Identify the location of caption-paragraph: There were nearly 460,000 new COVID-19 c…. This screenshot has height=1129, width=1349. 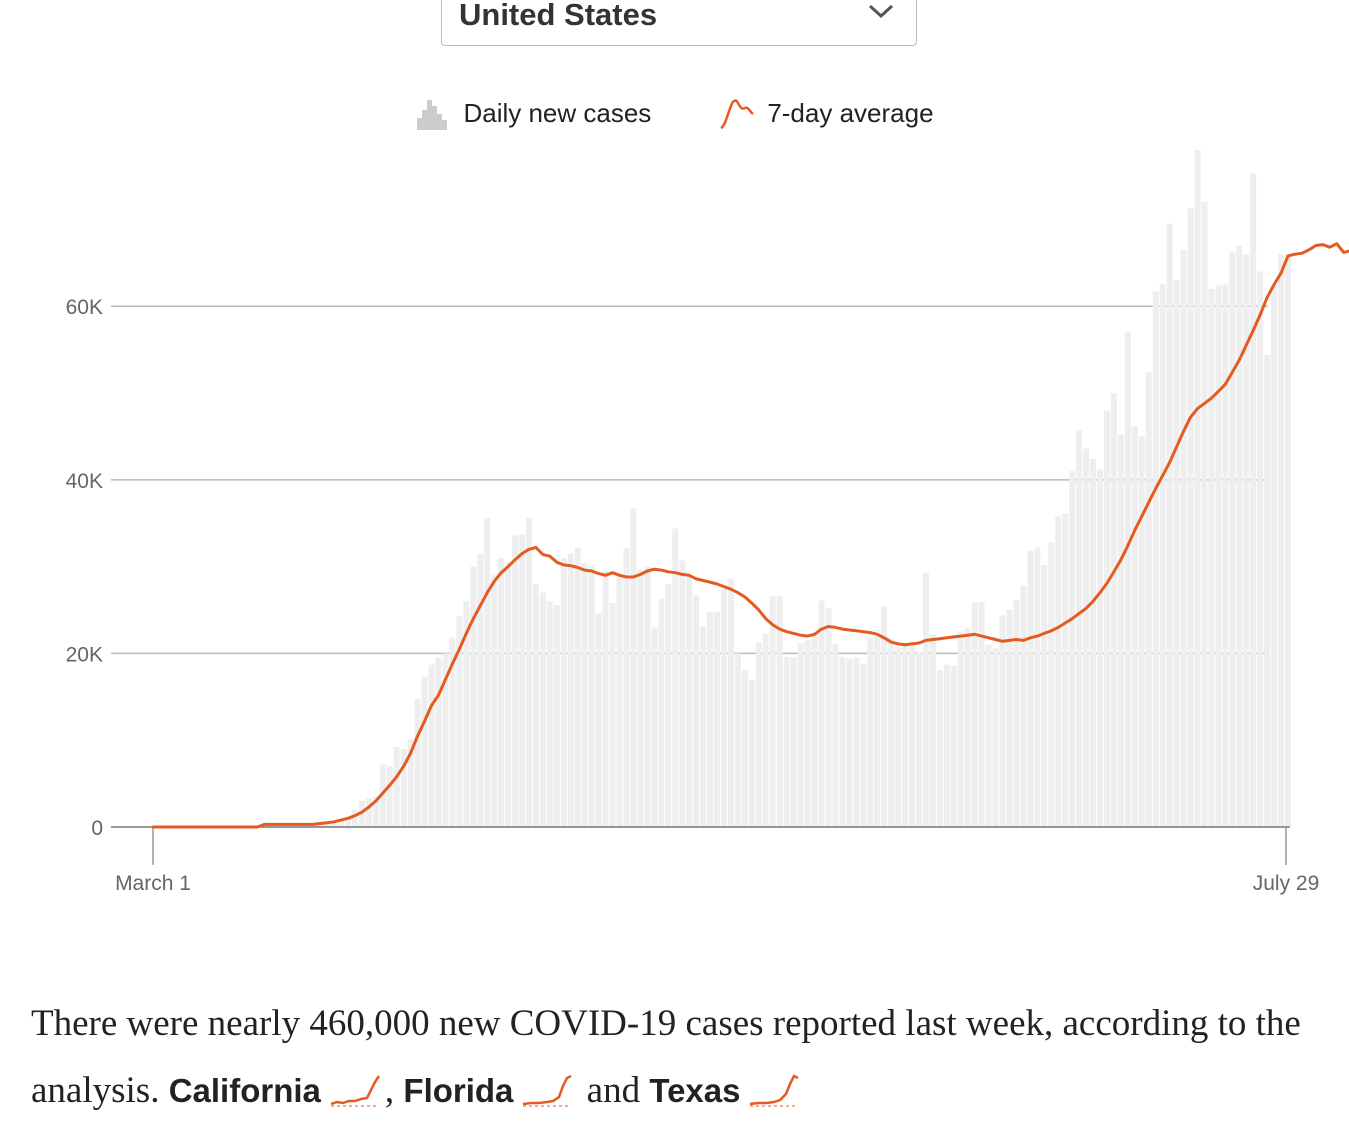
(681, 1057).